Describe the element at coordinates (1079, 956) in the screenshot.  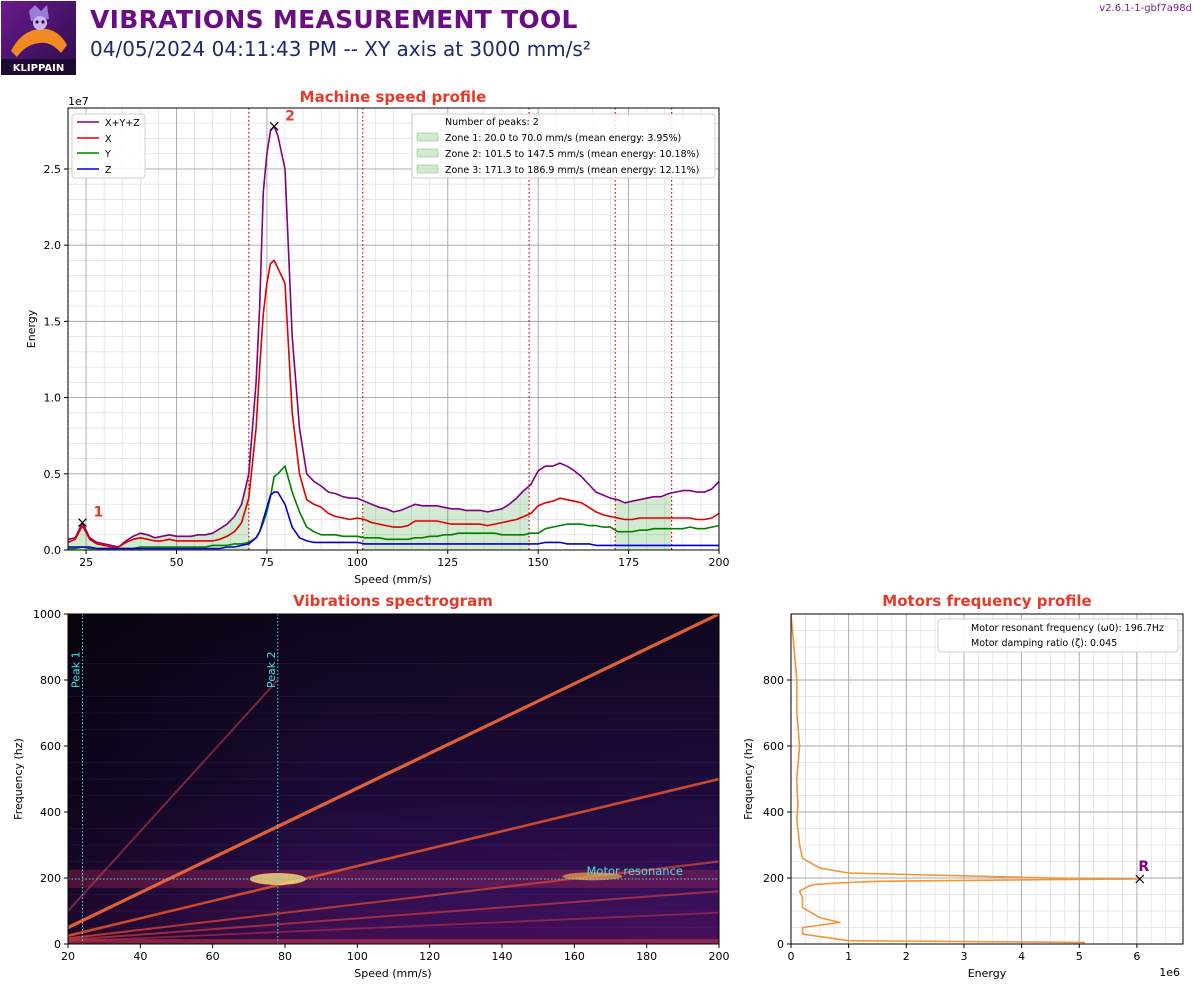
I see `motor-x-tick-label: 5` at that location.